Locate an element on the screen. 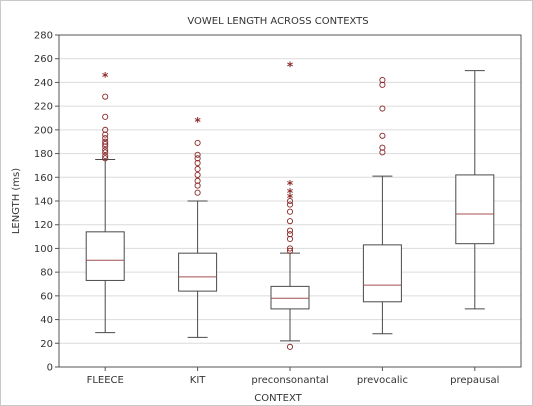 The height and width of the screenshot is (406, 533). y-tick-label: 60 is located at coordinates (46, 296).